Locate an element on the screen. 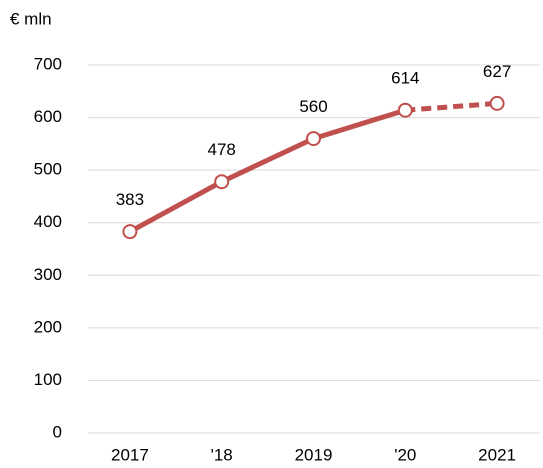  x-tick-label: 2017 is located at coordinates (130, 454).